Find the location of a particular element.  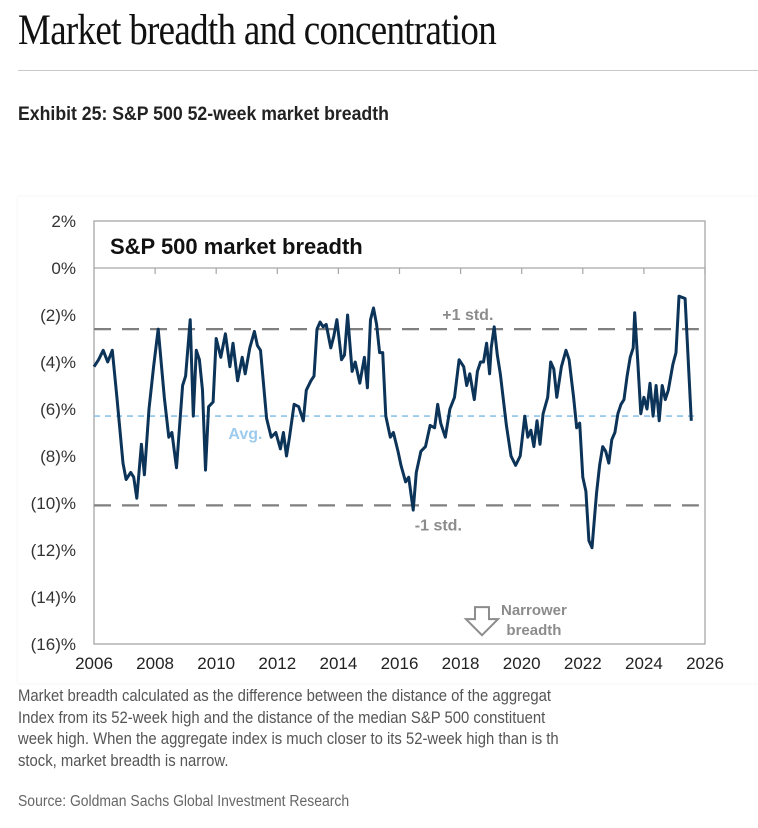

y-tick-label: (6)% is located at coordinates (58, 409).